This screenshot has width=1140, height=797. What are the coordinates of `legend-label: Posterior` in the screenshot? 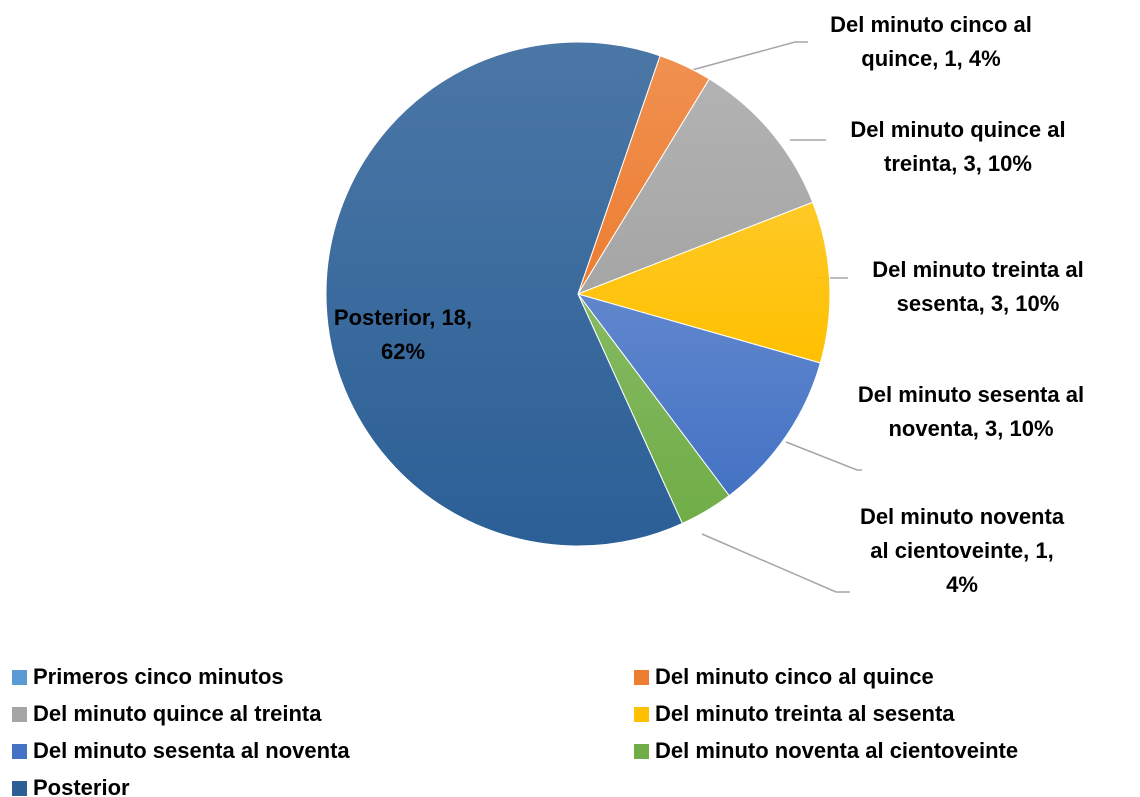 It's located at (81, 786).